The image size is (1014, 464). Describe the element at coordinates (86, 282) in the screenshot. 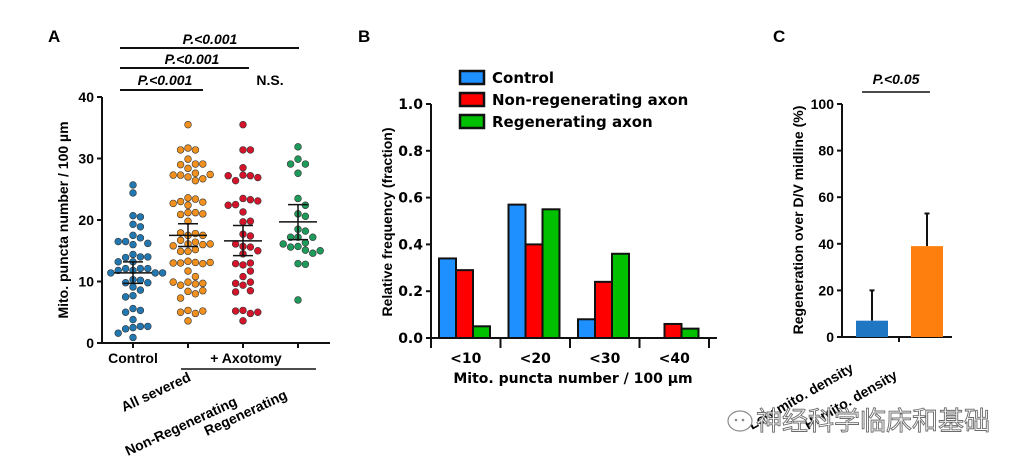

I see `a-ytick-label: 10` at that location.